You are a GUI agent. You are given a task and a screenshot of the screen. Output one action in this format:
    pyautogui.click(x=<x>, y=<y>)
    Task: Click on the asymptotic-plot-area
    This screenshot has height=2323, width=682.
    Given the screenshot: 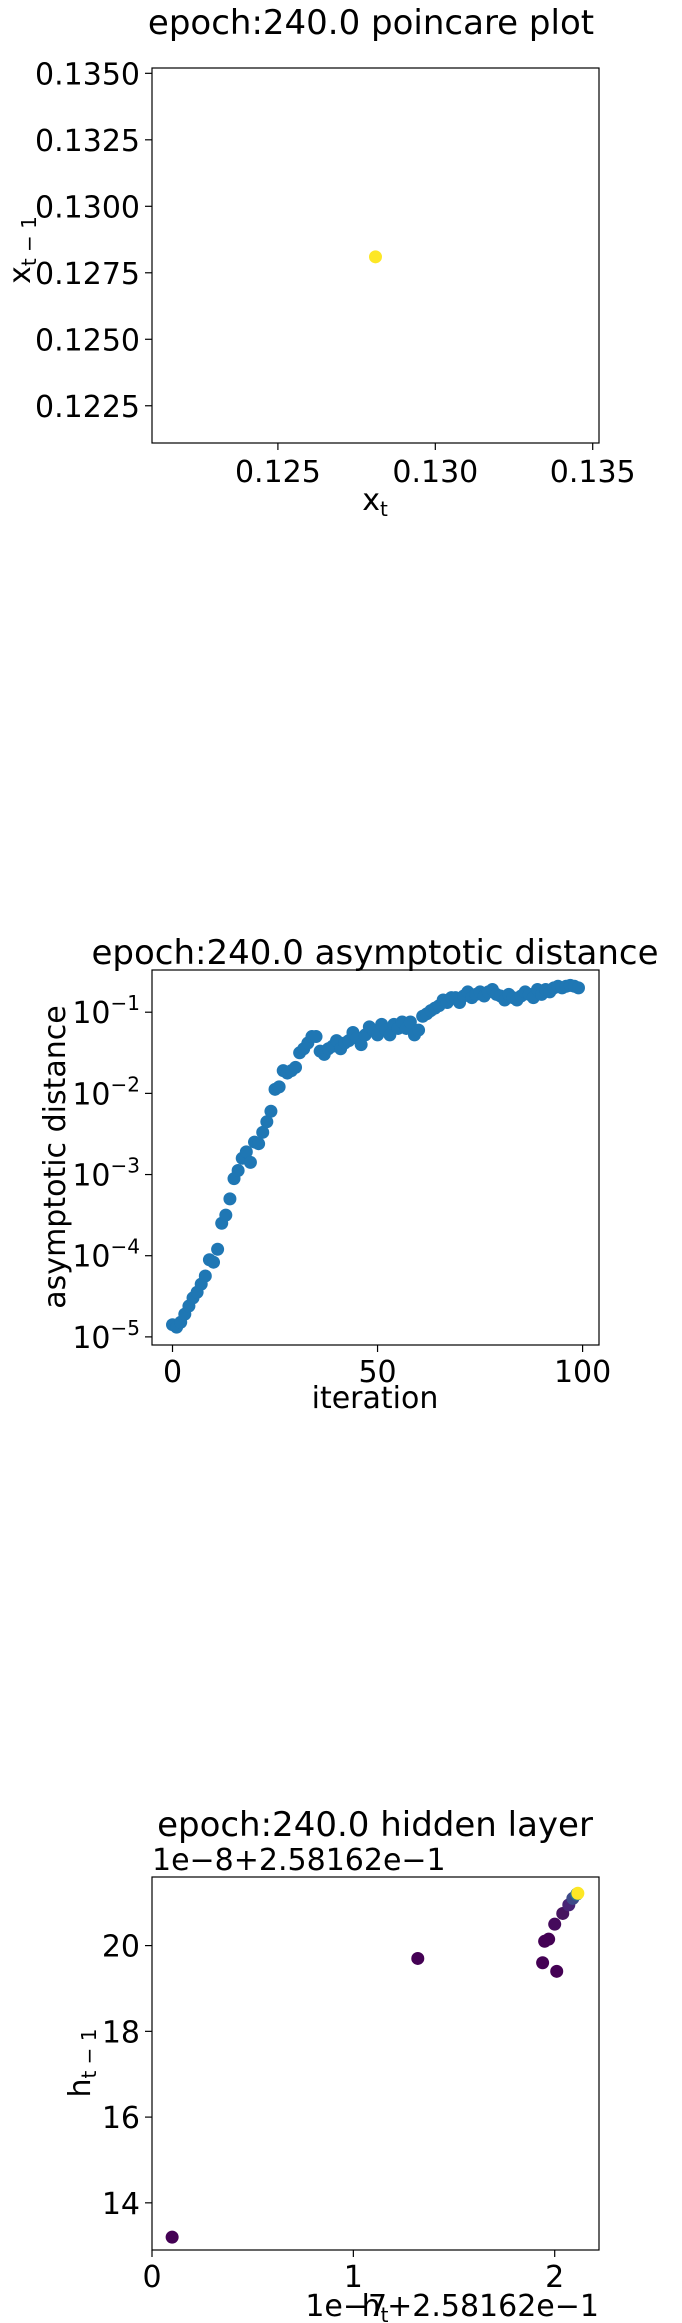 What is the action you would take?
    pyautogui.click(x=375, y=1157)
    